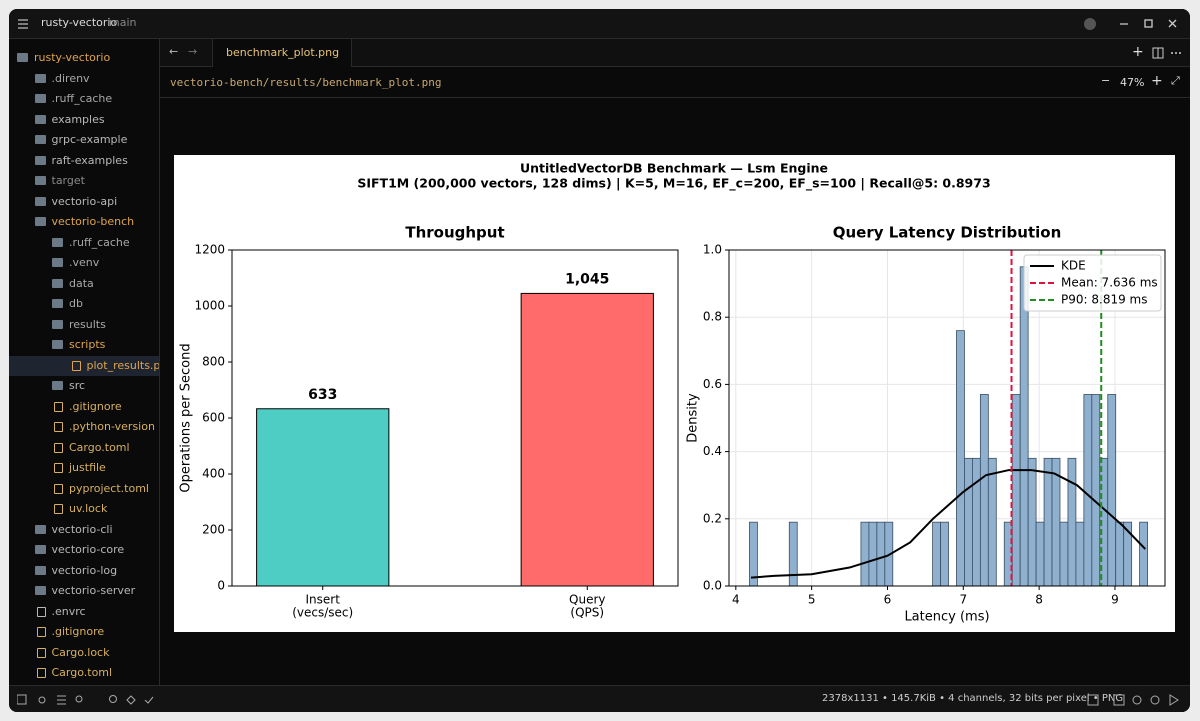 The height and width of the screenshot is (721, 1200). What do you see at coordinates (1174, 700) in the screenshot?
I see `icon-e` at bounding box center [1174, 700].